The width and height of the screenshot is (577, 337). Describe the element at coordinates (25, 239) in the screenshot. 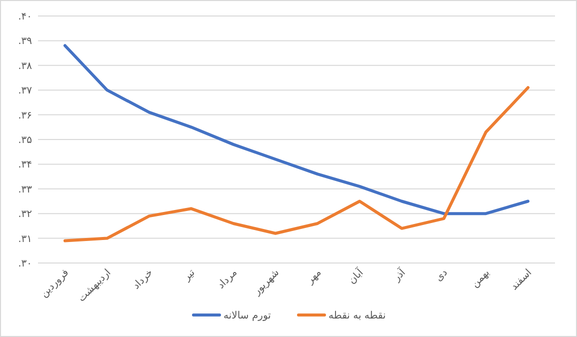

I see `y-tick-label: .۳۱` at that location.